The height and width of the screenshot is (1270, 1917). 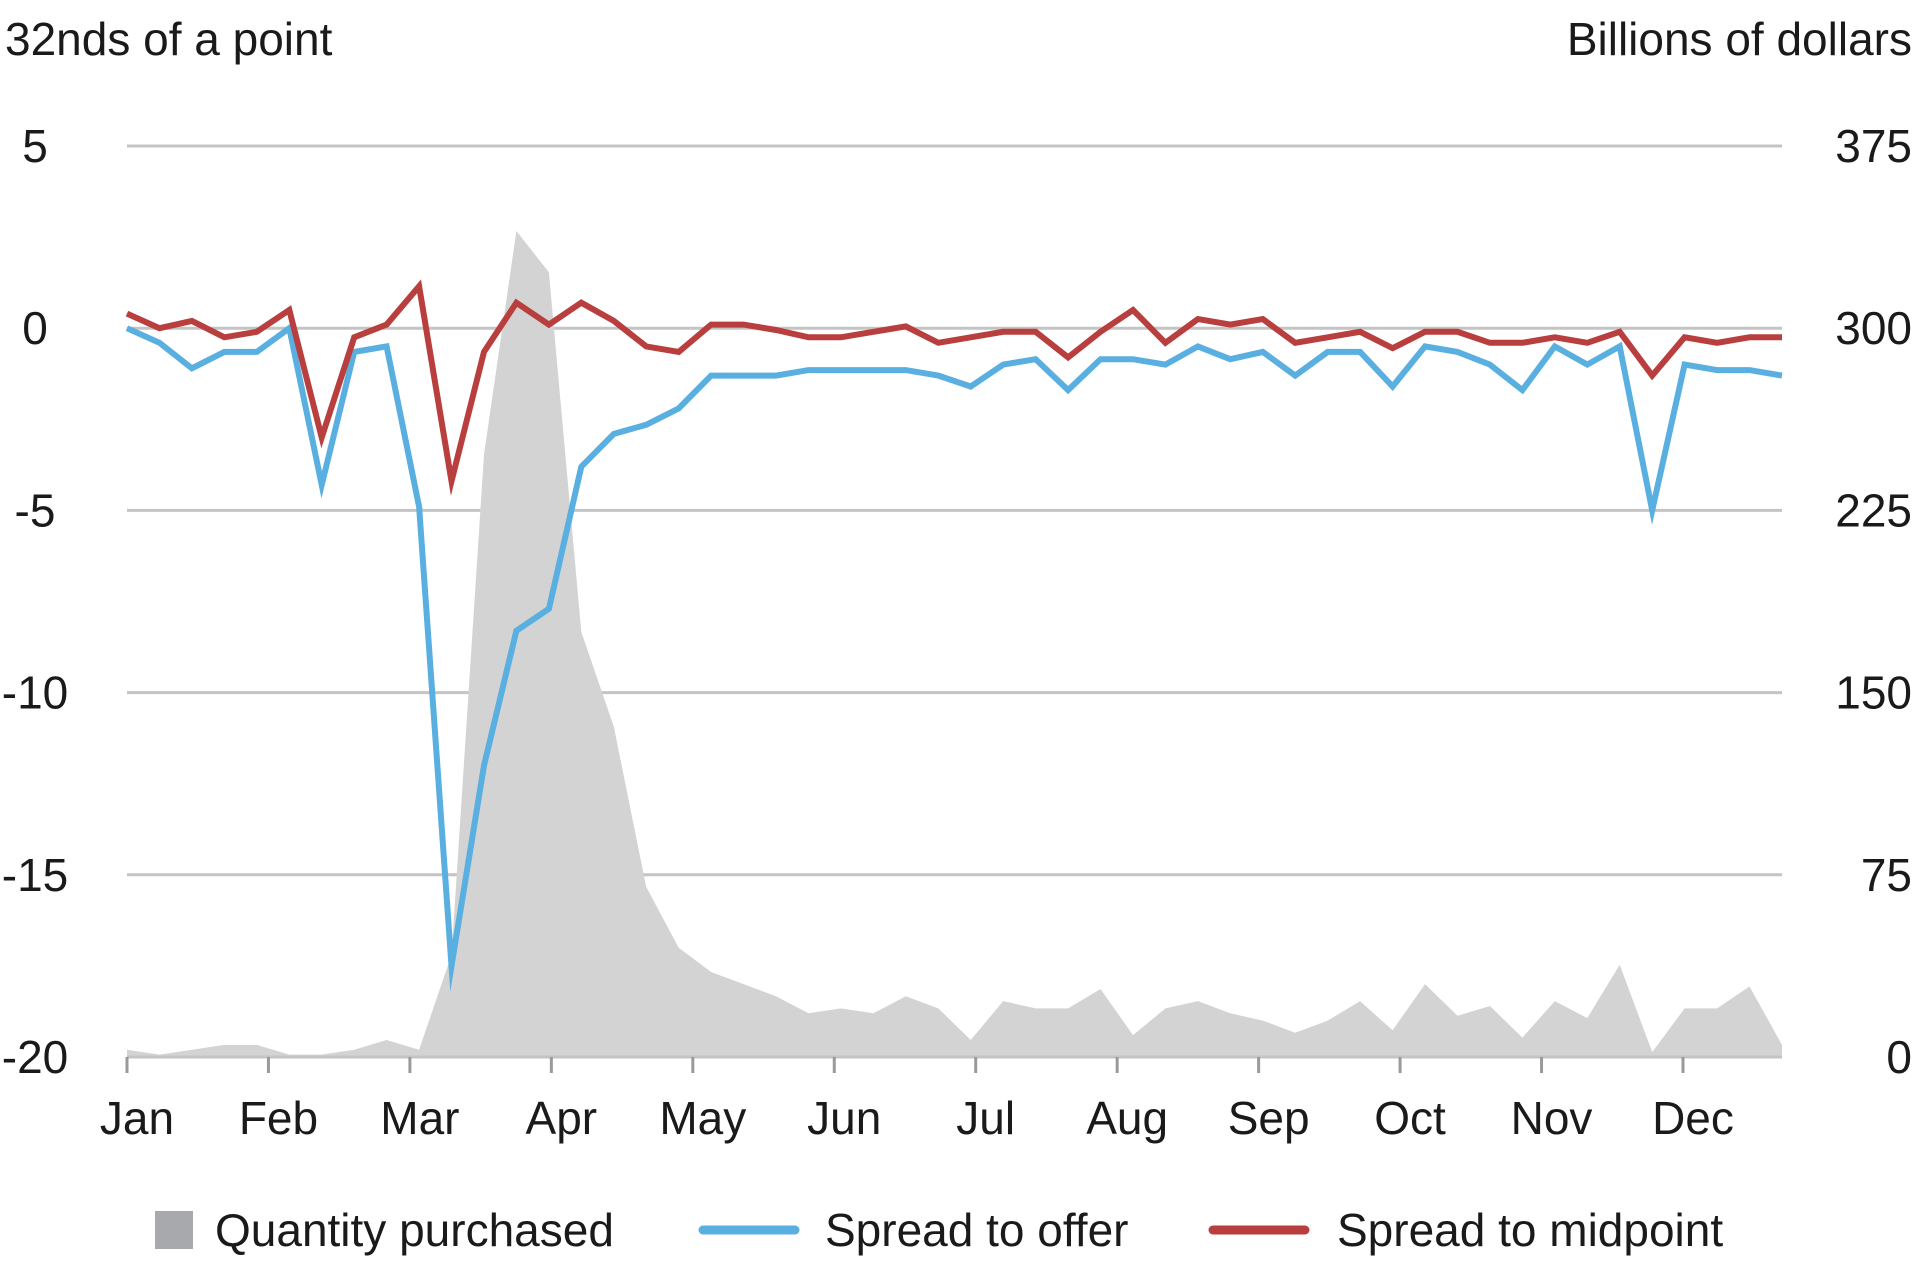 I want to click on legend-label-quantity: Quantity purchased, so click(x=414, y=1230).